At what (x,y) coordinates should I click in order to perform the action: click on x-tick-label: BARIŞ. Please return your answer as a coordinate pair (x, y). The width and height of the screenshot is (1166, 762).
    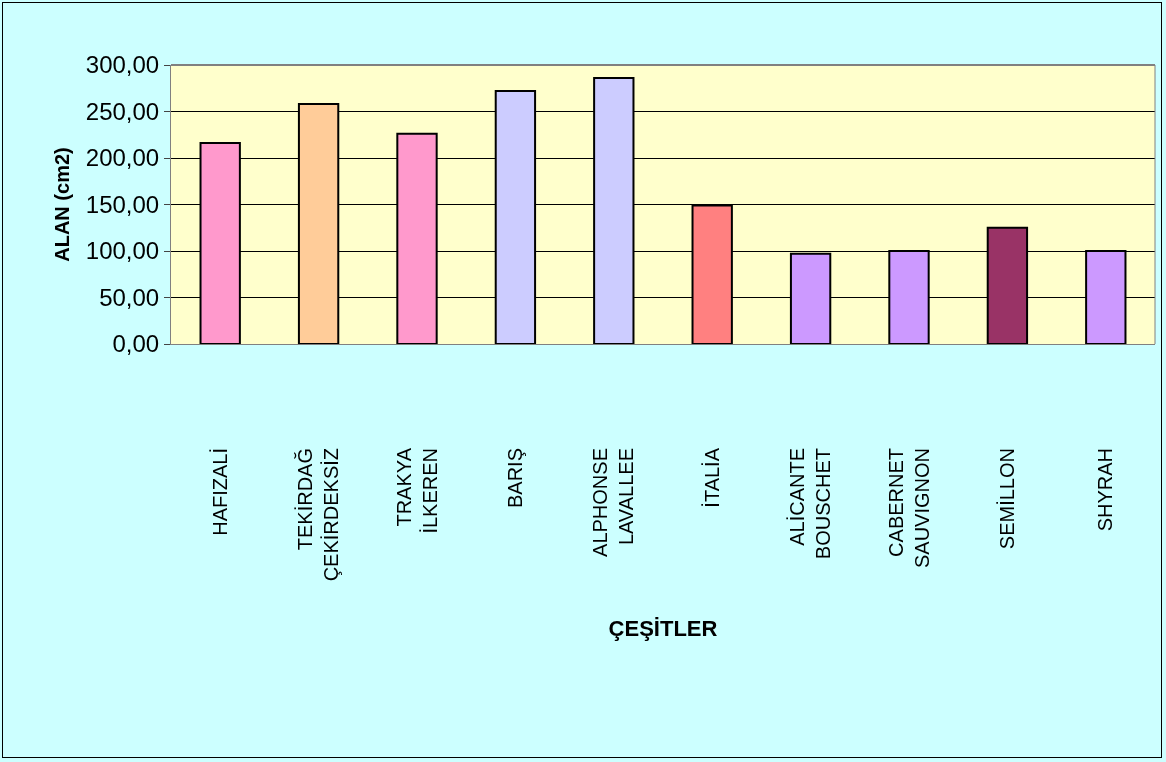
    Looking at the image, I should click on (514, 478).